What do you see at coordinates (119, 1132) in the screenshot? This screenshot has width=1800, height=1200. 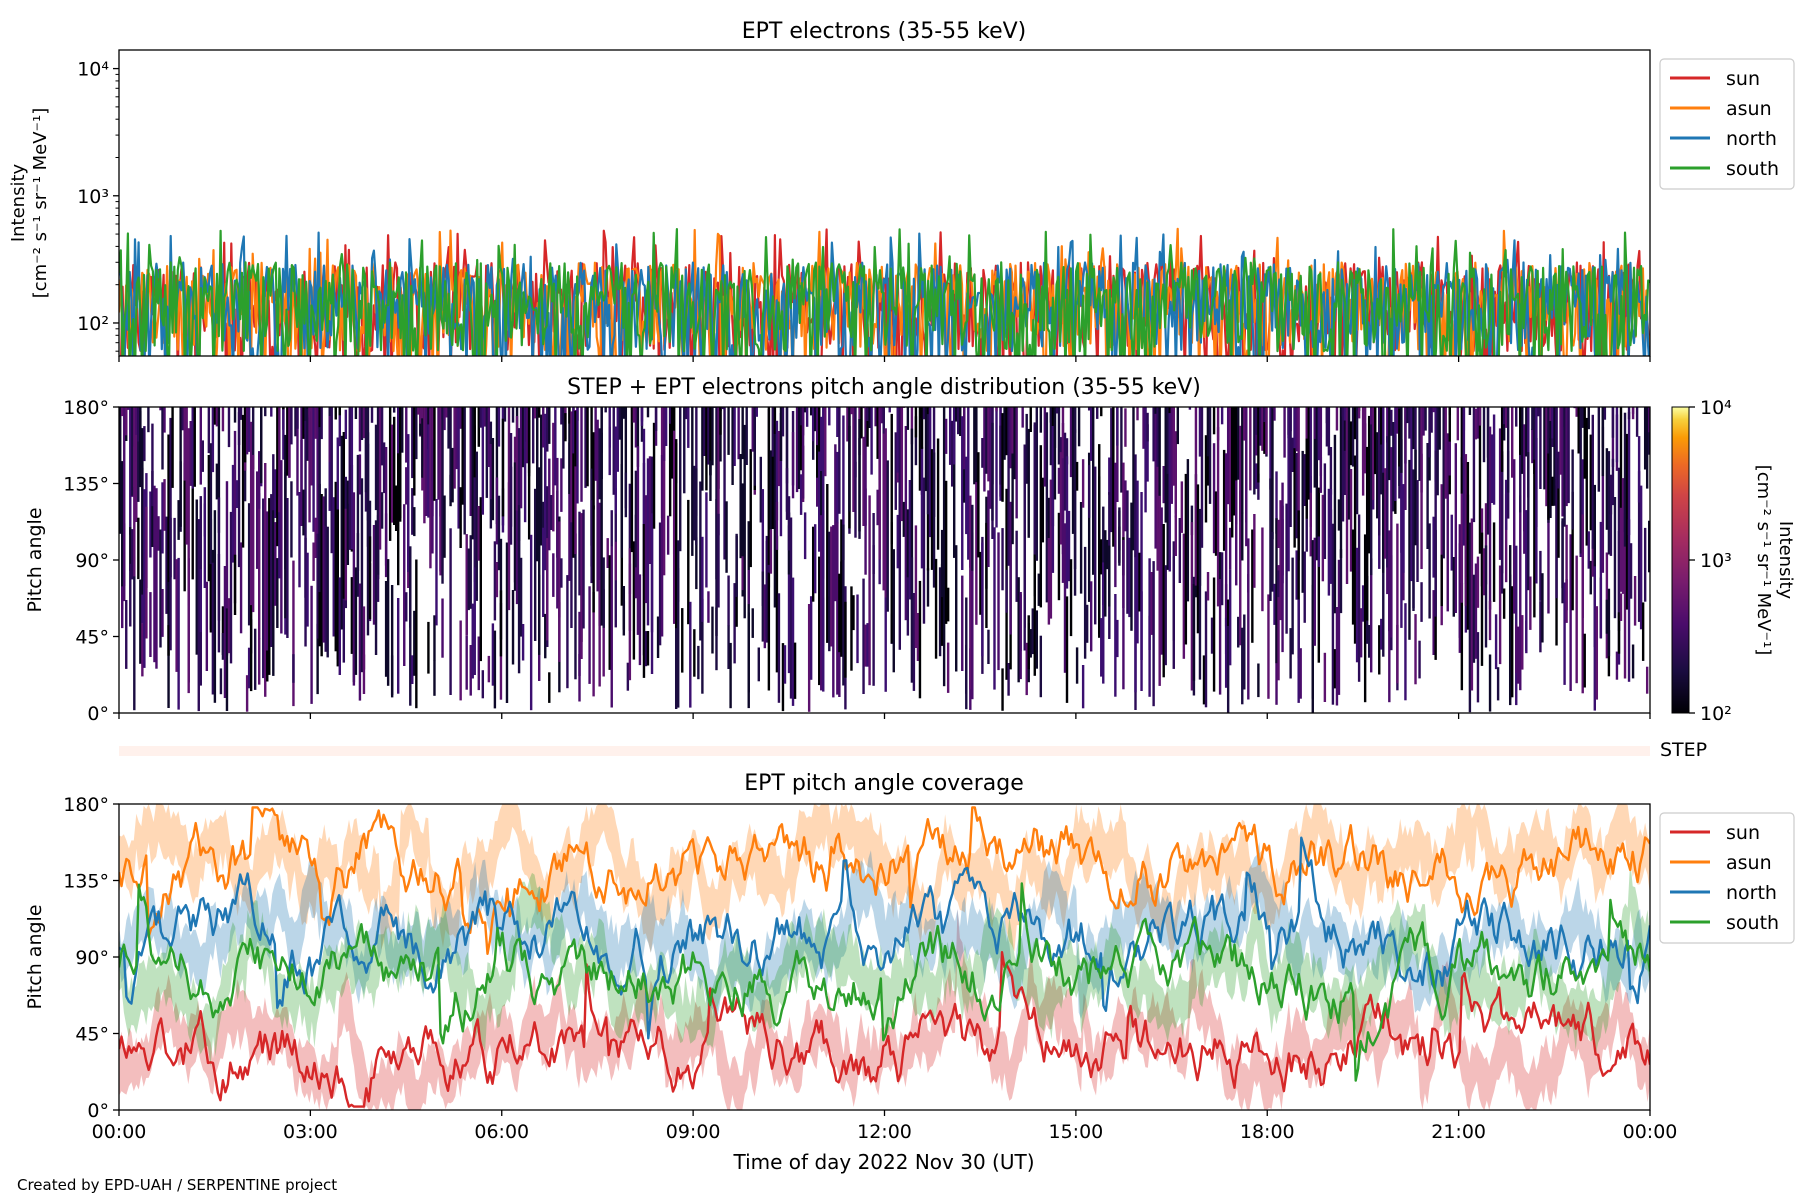 I see `x-tick-label: 00:00` at bounding box center [119, 1132].